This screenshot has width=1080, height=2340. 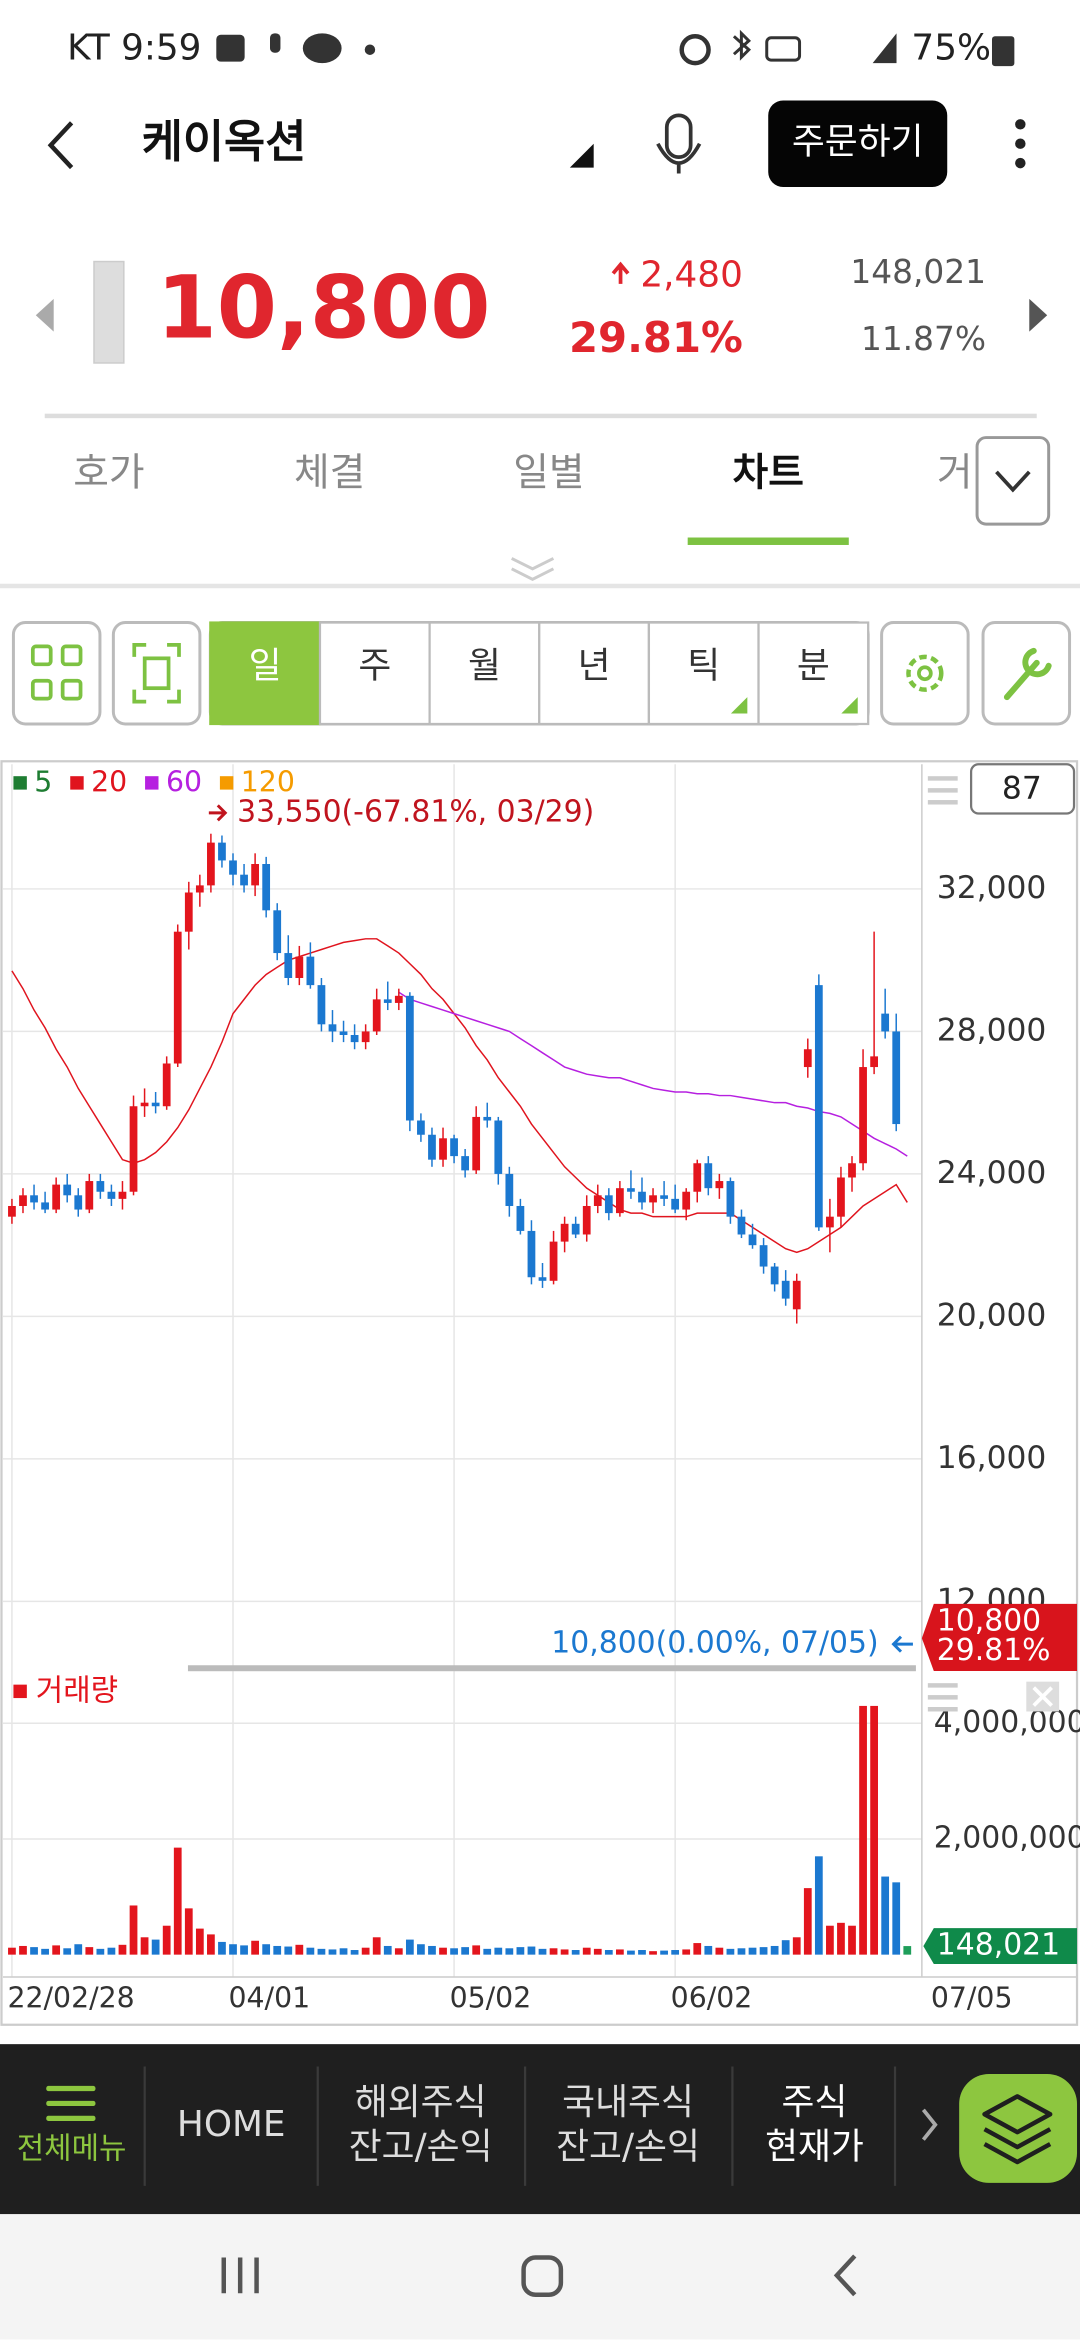 What do you see at coordinates (548, 472) in the screenshot?
I see `tab: 일별` at bounding box center [548, 472].